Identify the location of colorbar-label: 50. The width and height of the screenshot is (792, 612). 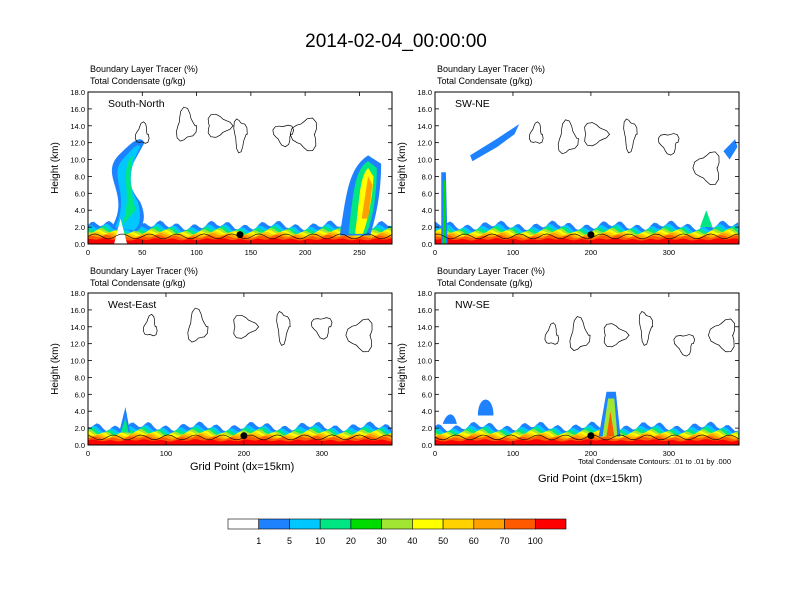
(443, 541).